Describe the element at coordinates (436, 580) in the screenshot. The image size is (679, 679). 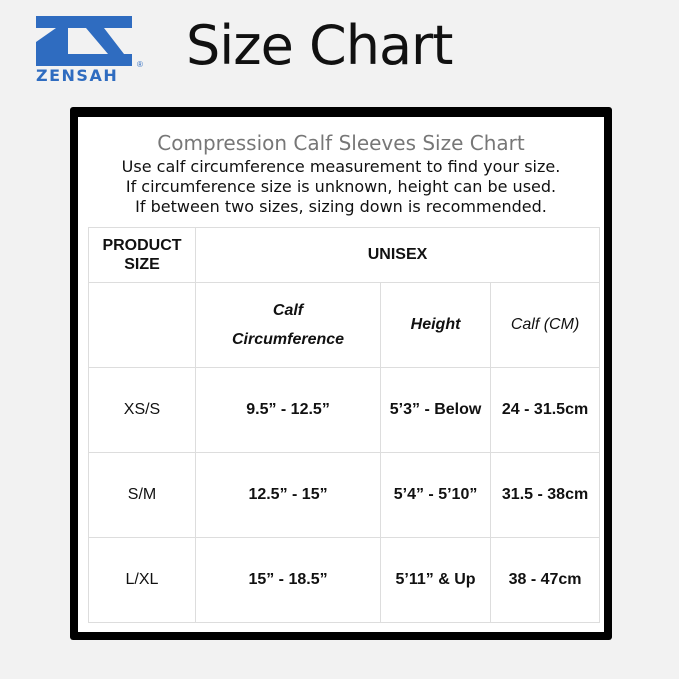
I see `height-cell: 5’11” & Up` at that location.